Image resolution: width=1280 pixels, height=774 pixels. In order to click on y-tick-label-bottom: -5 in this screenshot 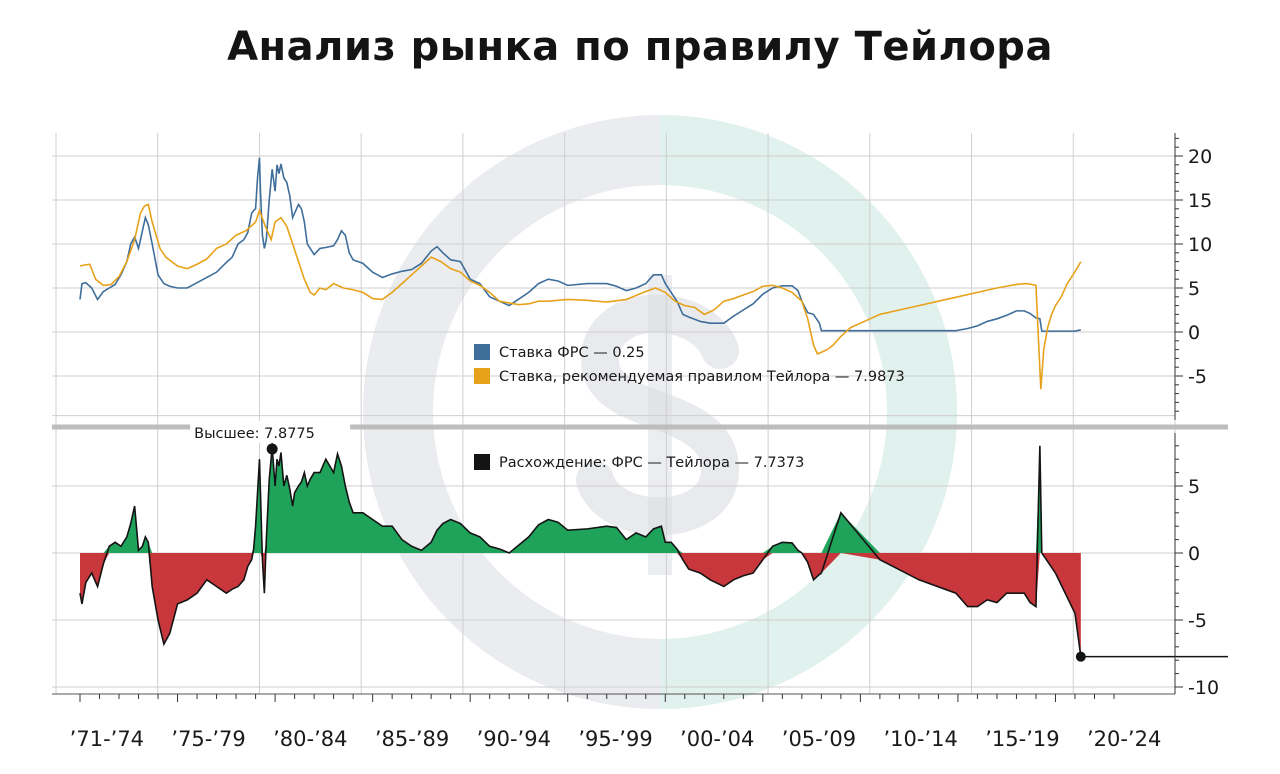, I will do `click(1197, 621)`.